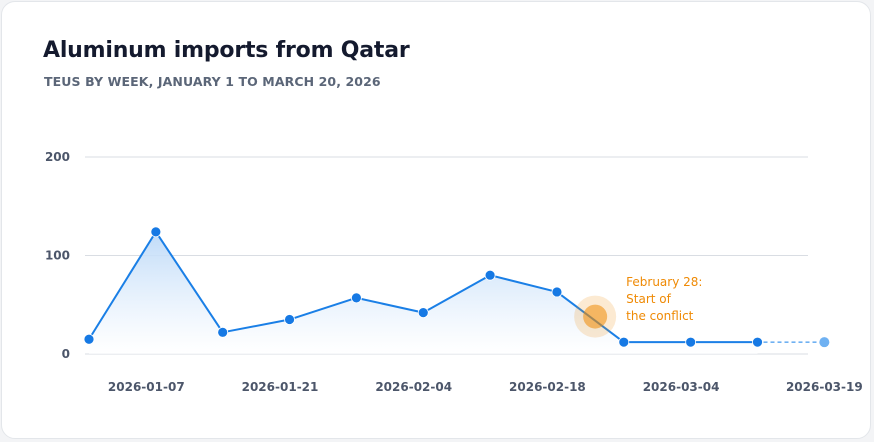  What do you see at coordinates (664, 282) in the screenshot?
I see `annotation-label: February 28:` at bounding box center [664, 282].